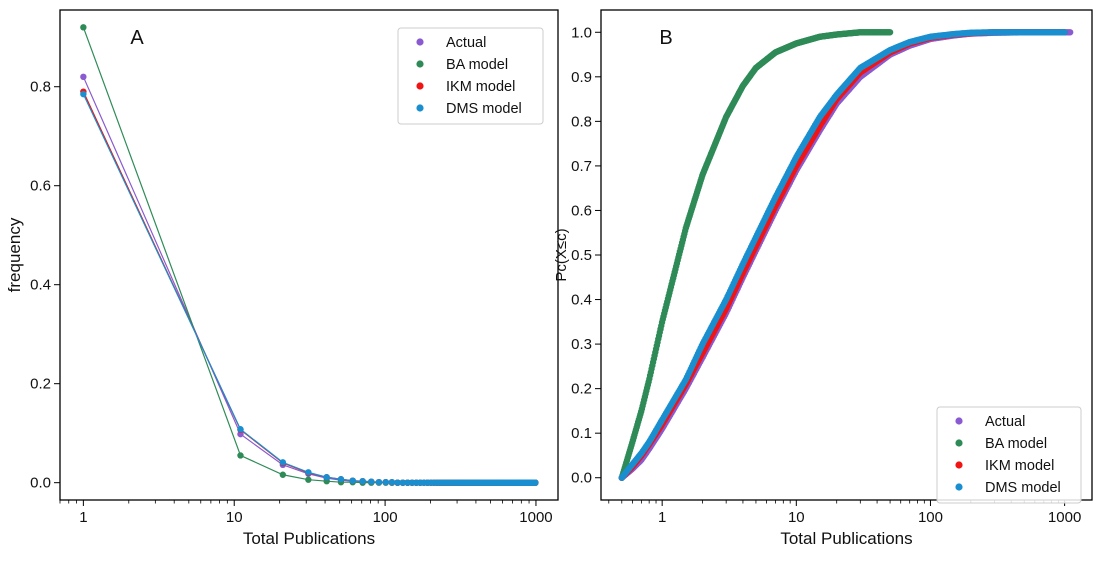  Describe the element at coordinates (561, 254) in the screenshot. I see `y-axis-label: Pc(X≤c)` at that location.